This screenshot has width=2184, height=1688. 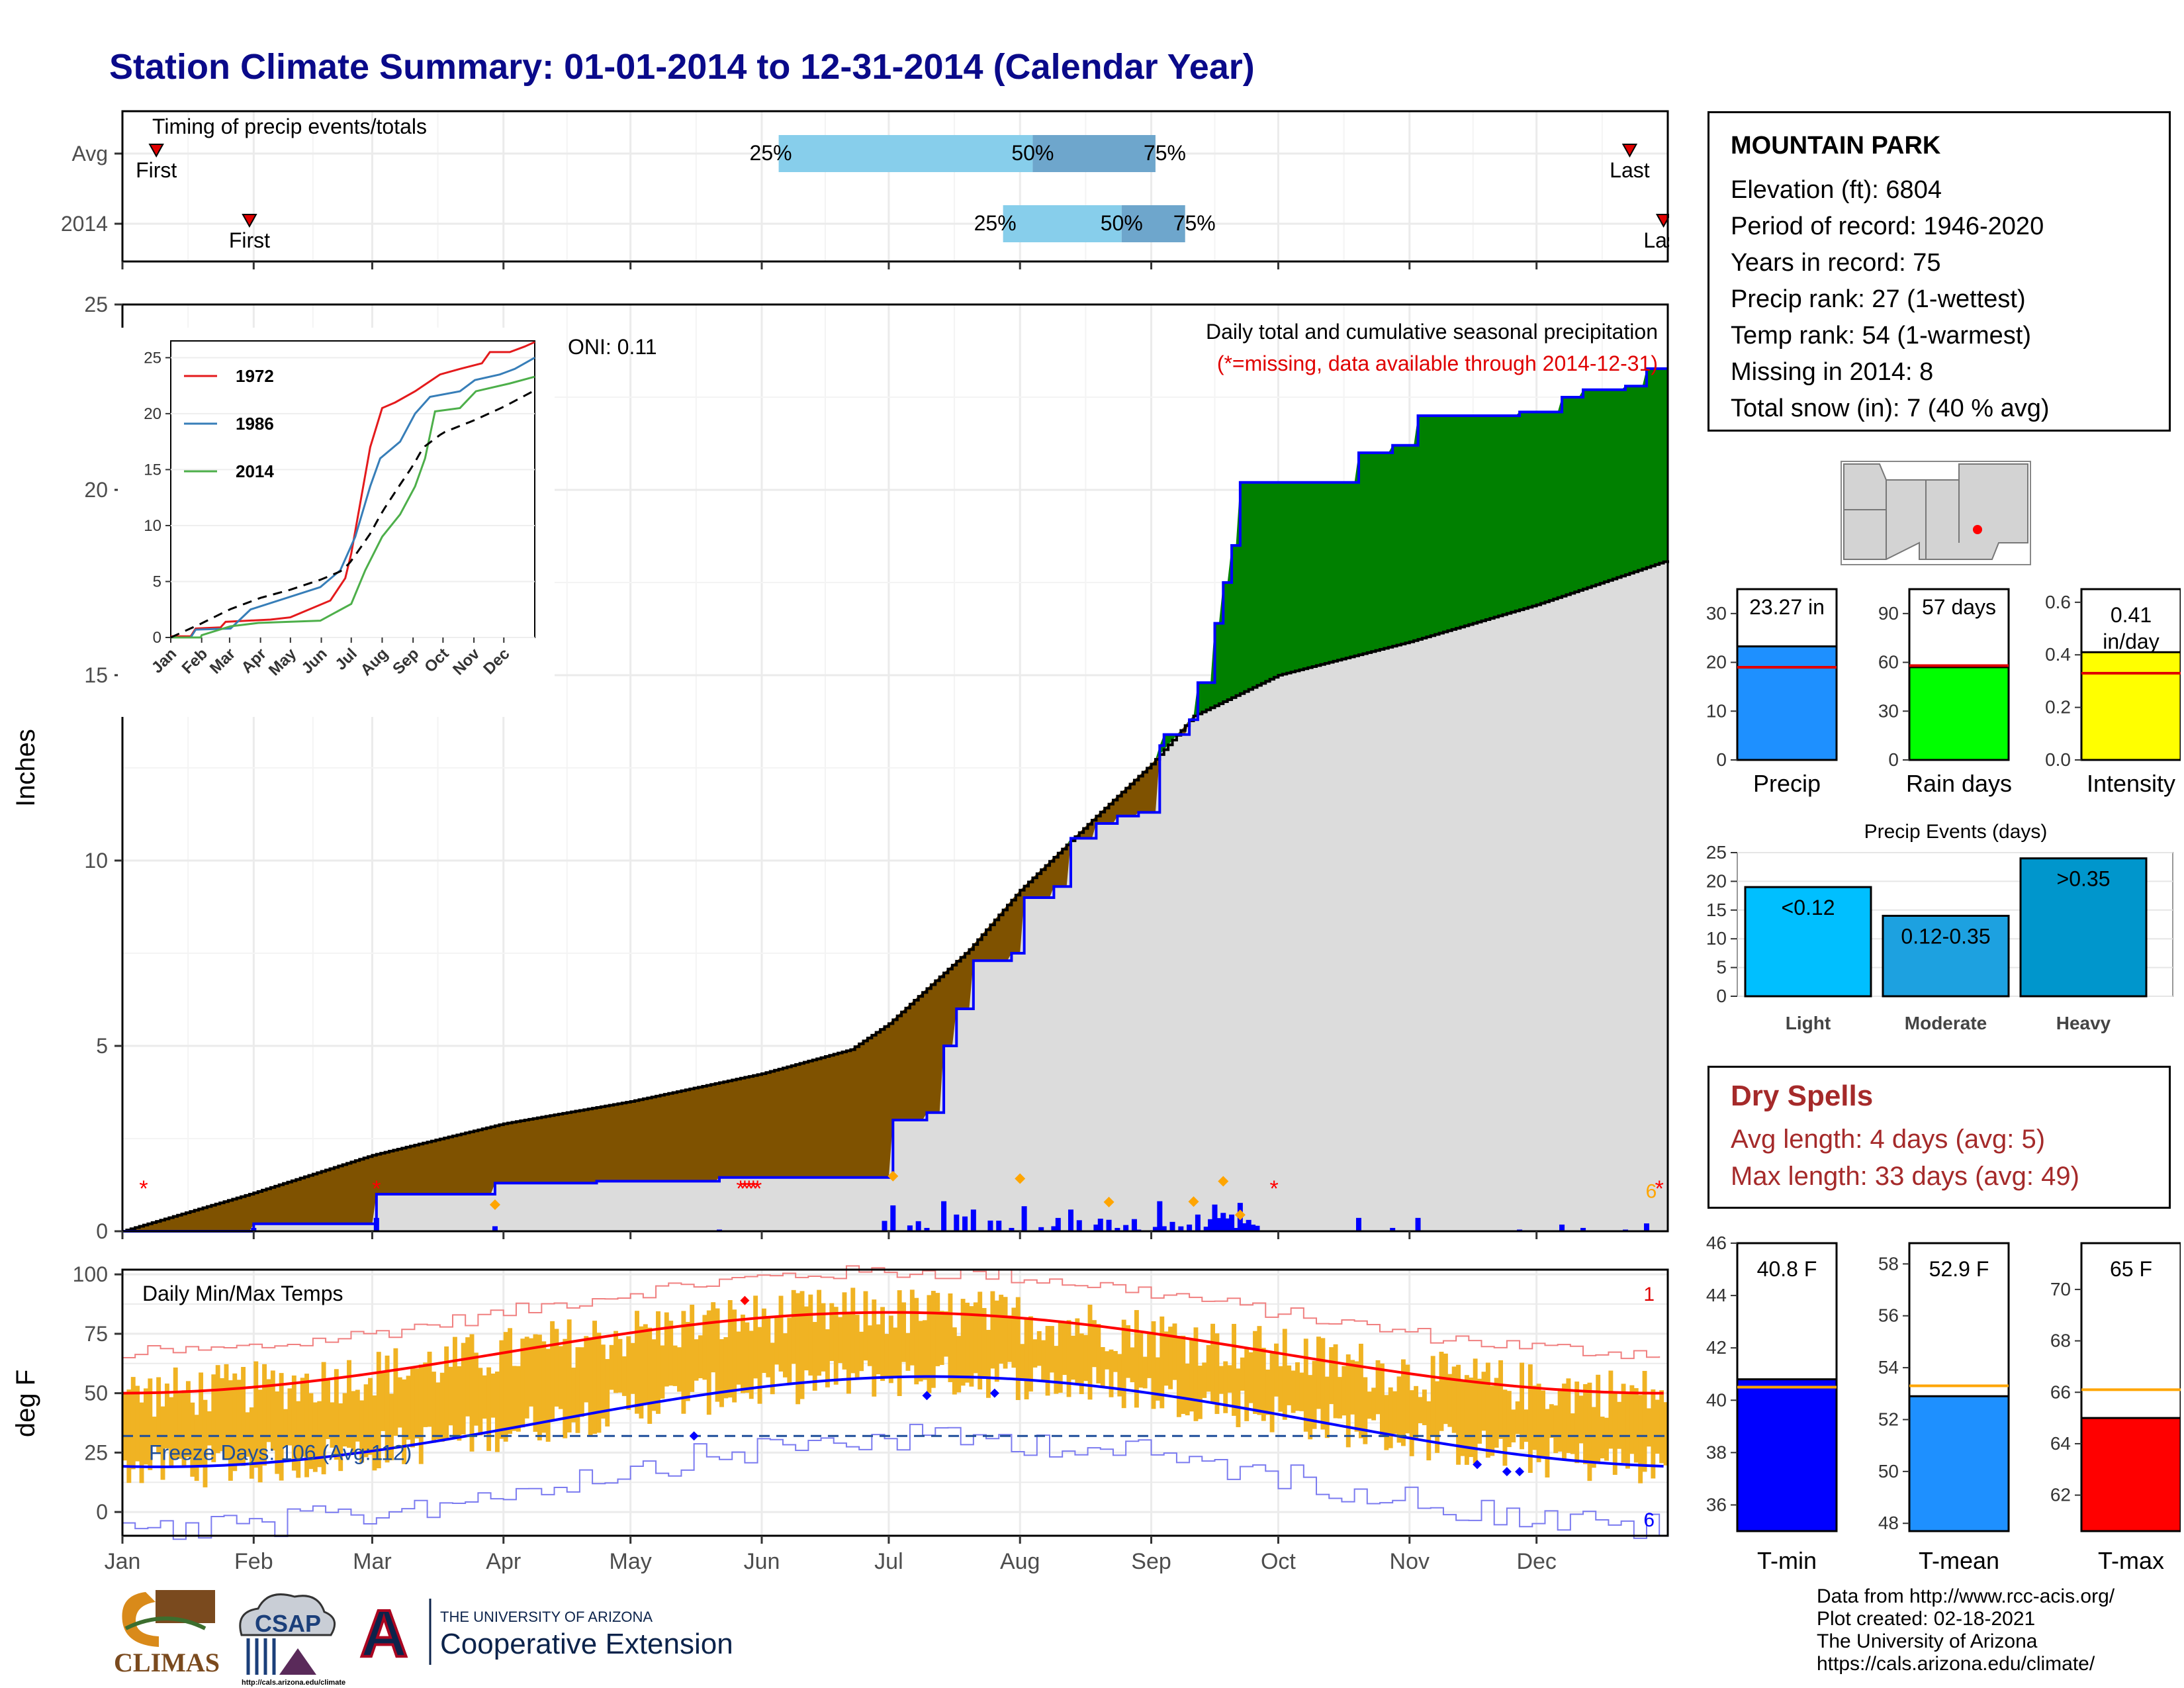 I want to click on timing-p75-label: 75%, so click(x=1194, y=223).